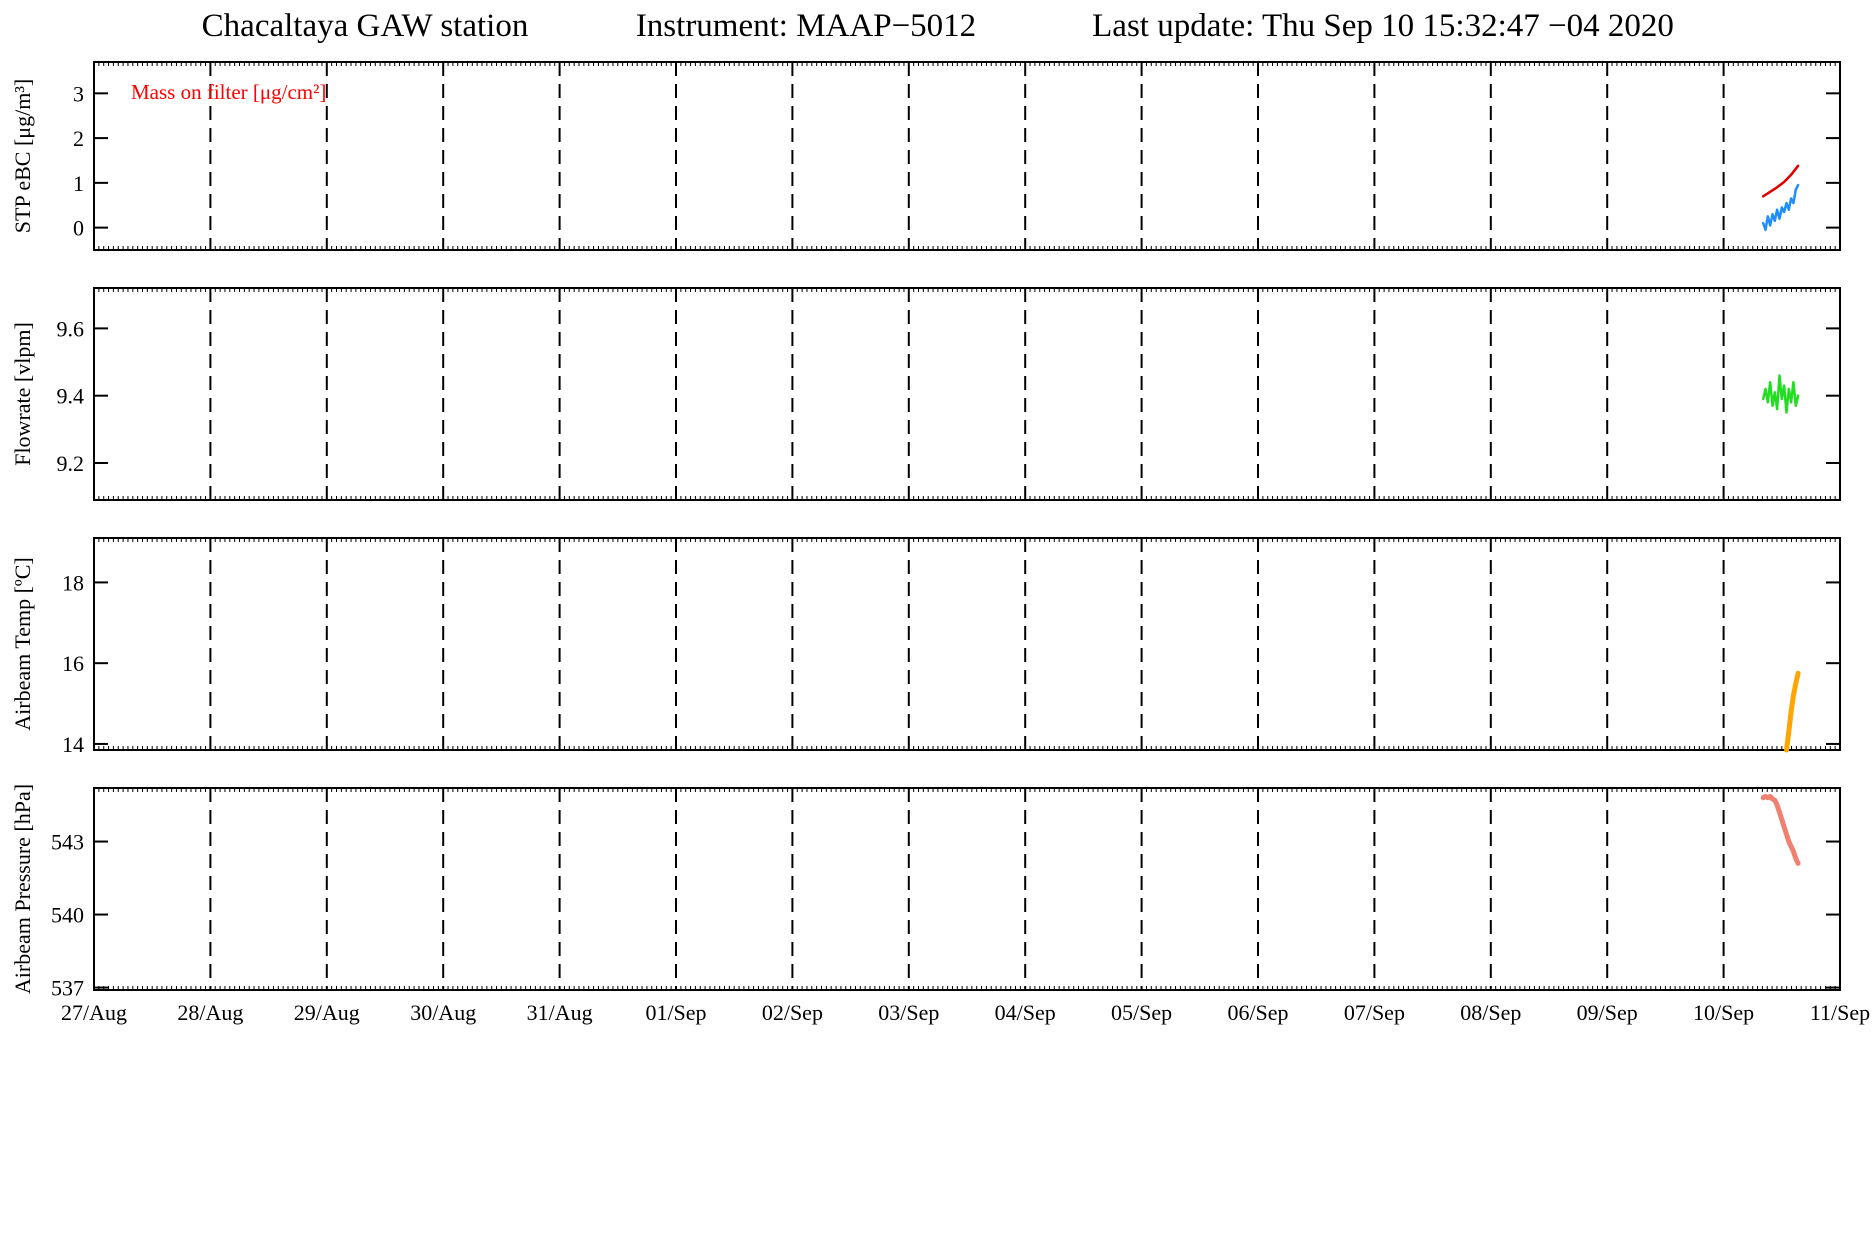 Image resolution: width=1875 pixels, height=1250 pixels. Describe the element at coordinates (94, 1012) in the screenshot. I see `x-tick-label: 27/Aug` at that location.